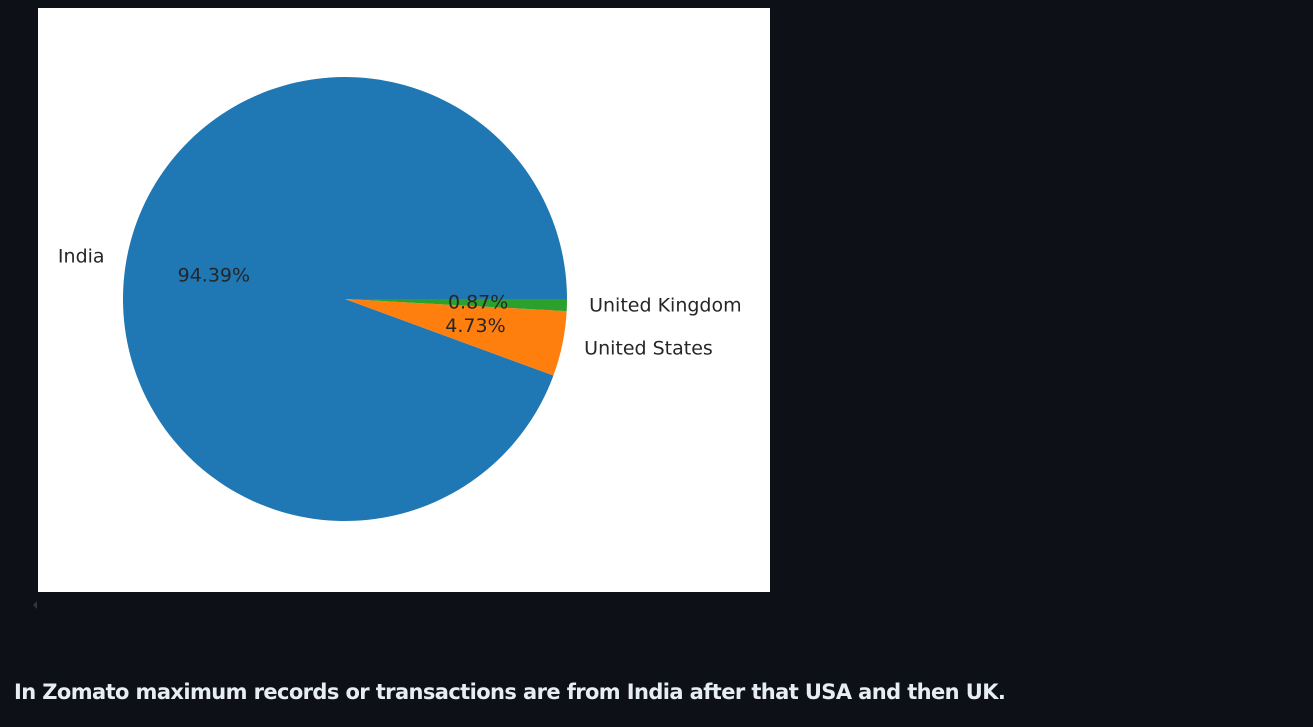  Describe the element at coordinates (648, 348) in the screenshot. I see `slice-label-united-states: United States` at that location.